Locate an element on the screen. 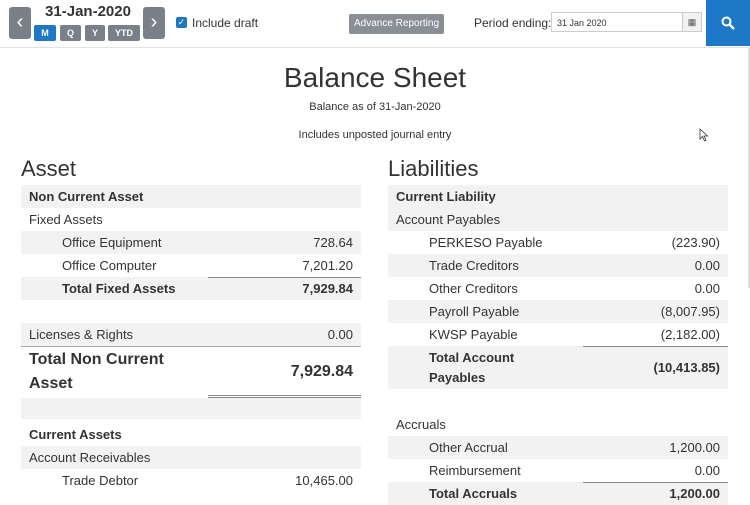 The width and height of the screenshot is (750, 505). account-row: KWSP Payable (2,182.00) is located at coordinates (574, 334).